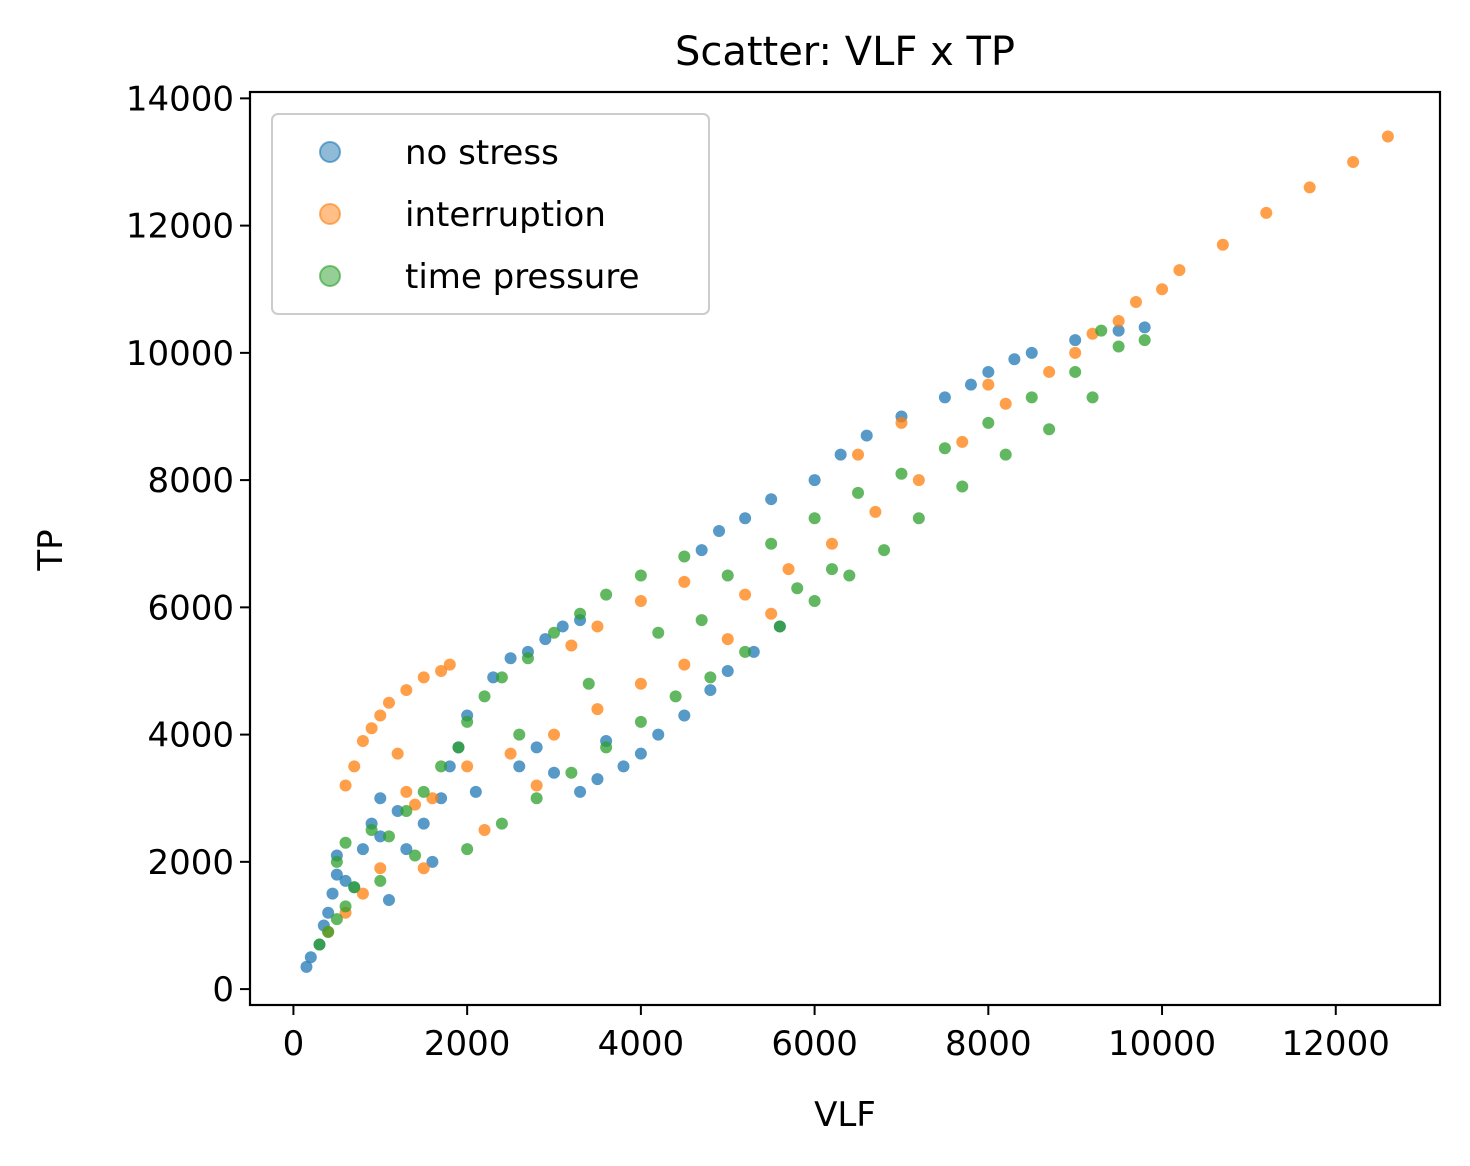 The image size is (1470, 1166). I want to click on legend: no stress interruption time pressure, so click(490, 214).